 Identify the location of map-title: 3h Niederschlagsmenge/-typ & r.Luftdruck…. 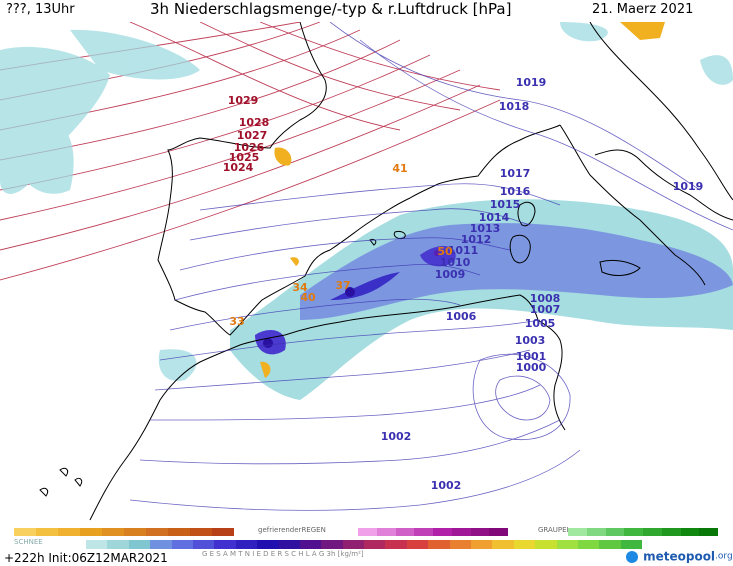
(331, 9).